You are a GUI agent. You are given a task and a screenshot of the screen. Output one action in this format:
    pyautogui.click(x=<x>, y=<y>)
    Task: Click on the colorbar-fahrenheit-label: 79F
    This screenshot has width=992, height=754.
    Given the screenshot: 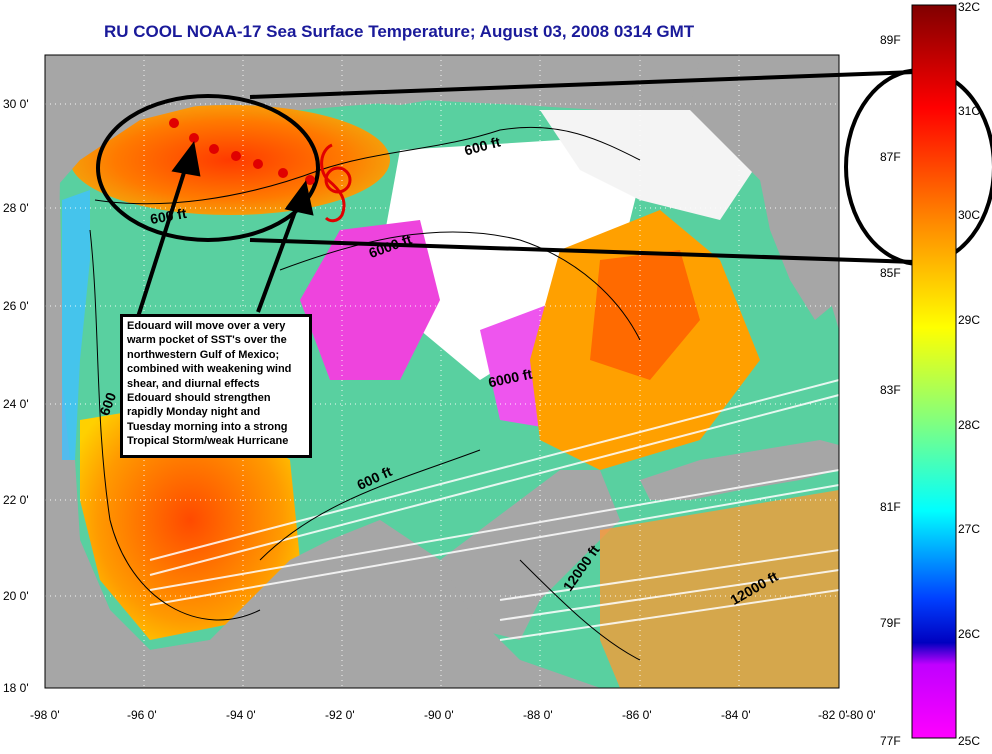 What is the action you would take?
    pyautogui.click(x=890, y=623)
    